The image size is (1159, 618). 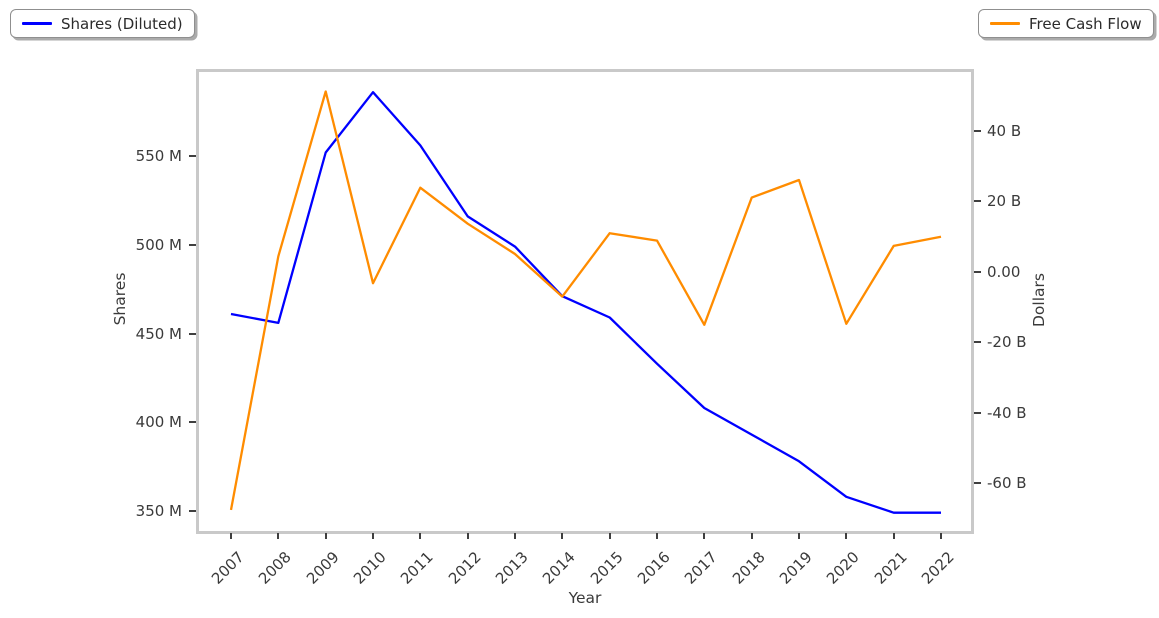 I want to click on y-axis-right-tick-label: 40 B, so click(x=1004, y=130).